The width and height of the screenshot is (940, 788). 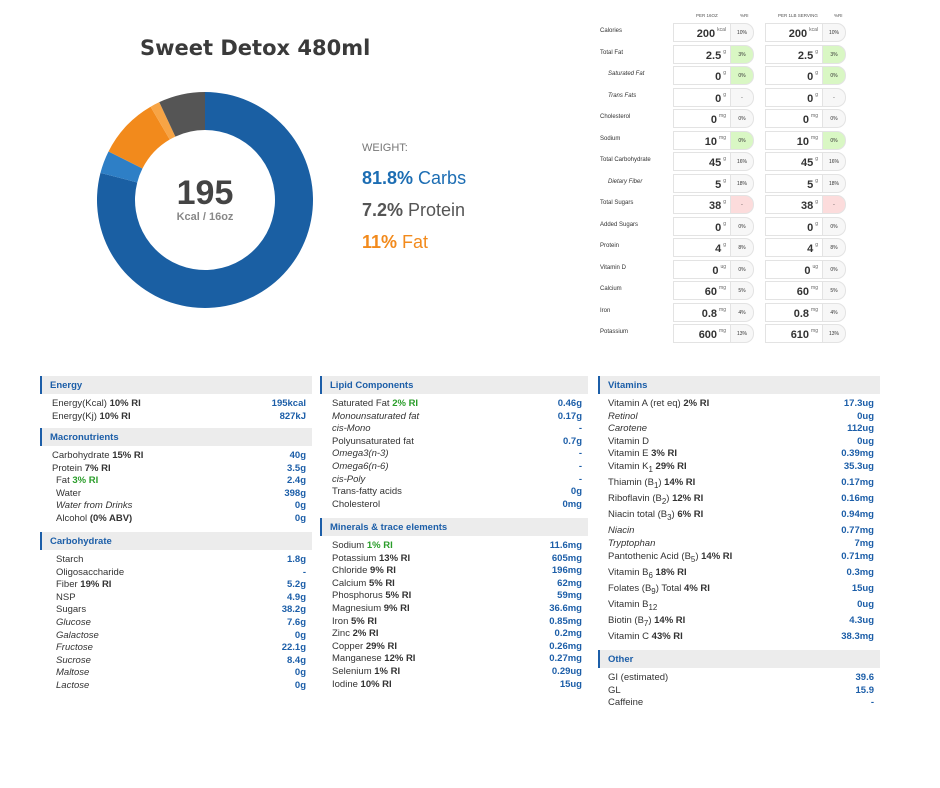 I want to click on legend-item-fat: 11% Fat, so click(x=395, y=242).